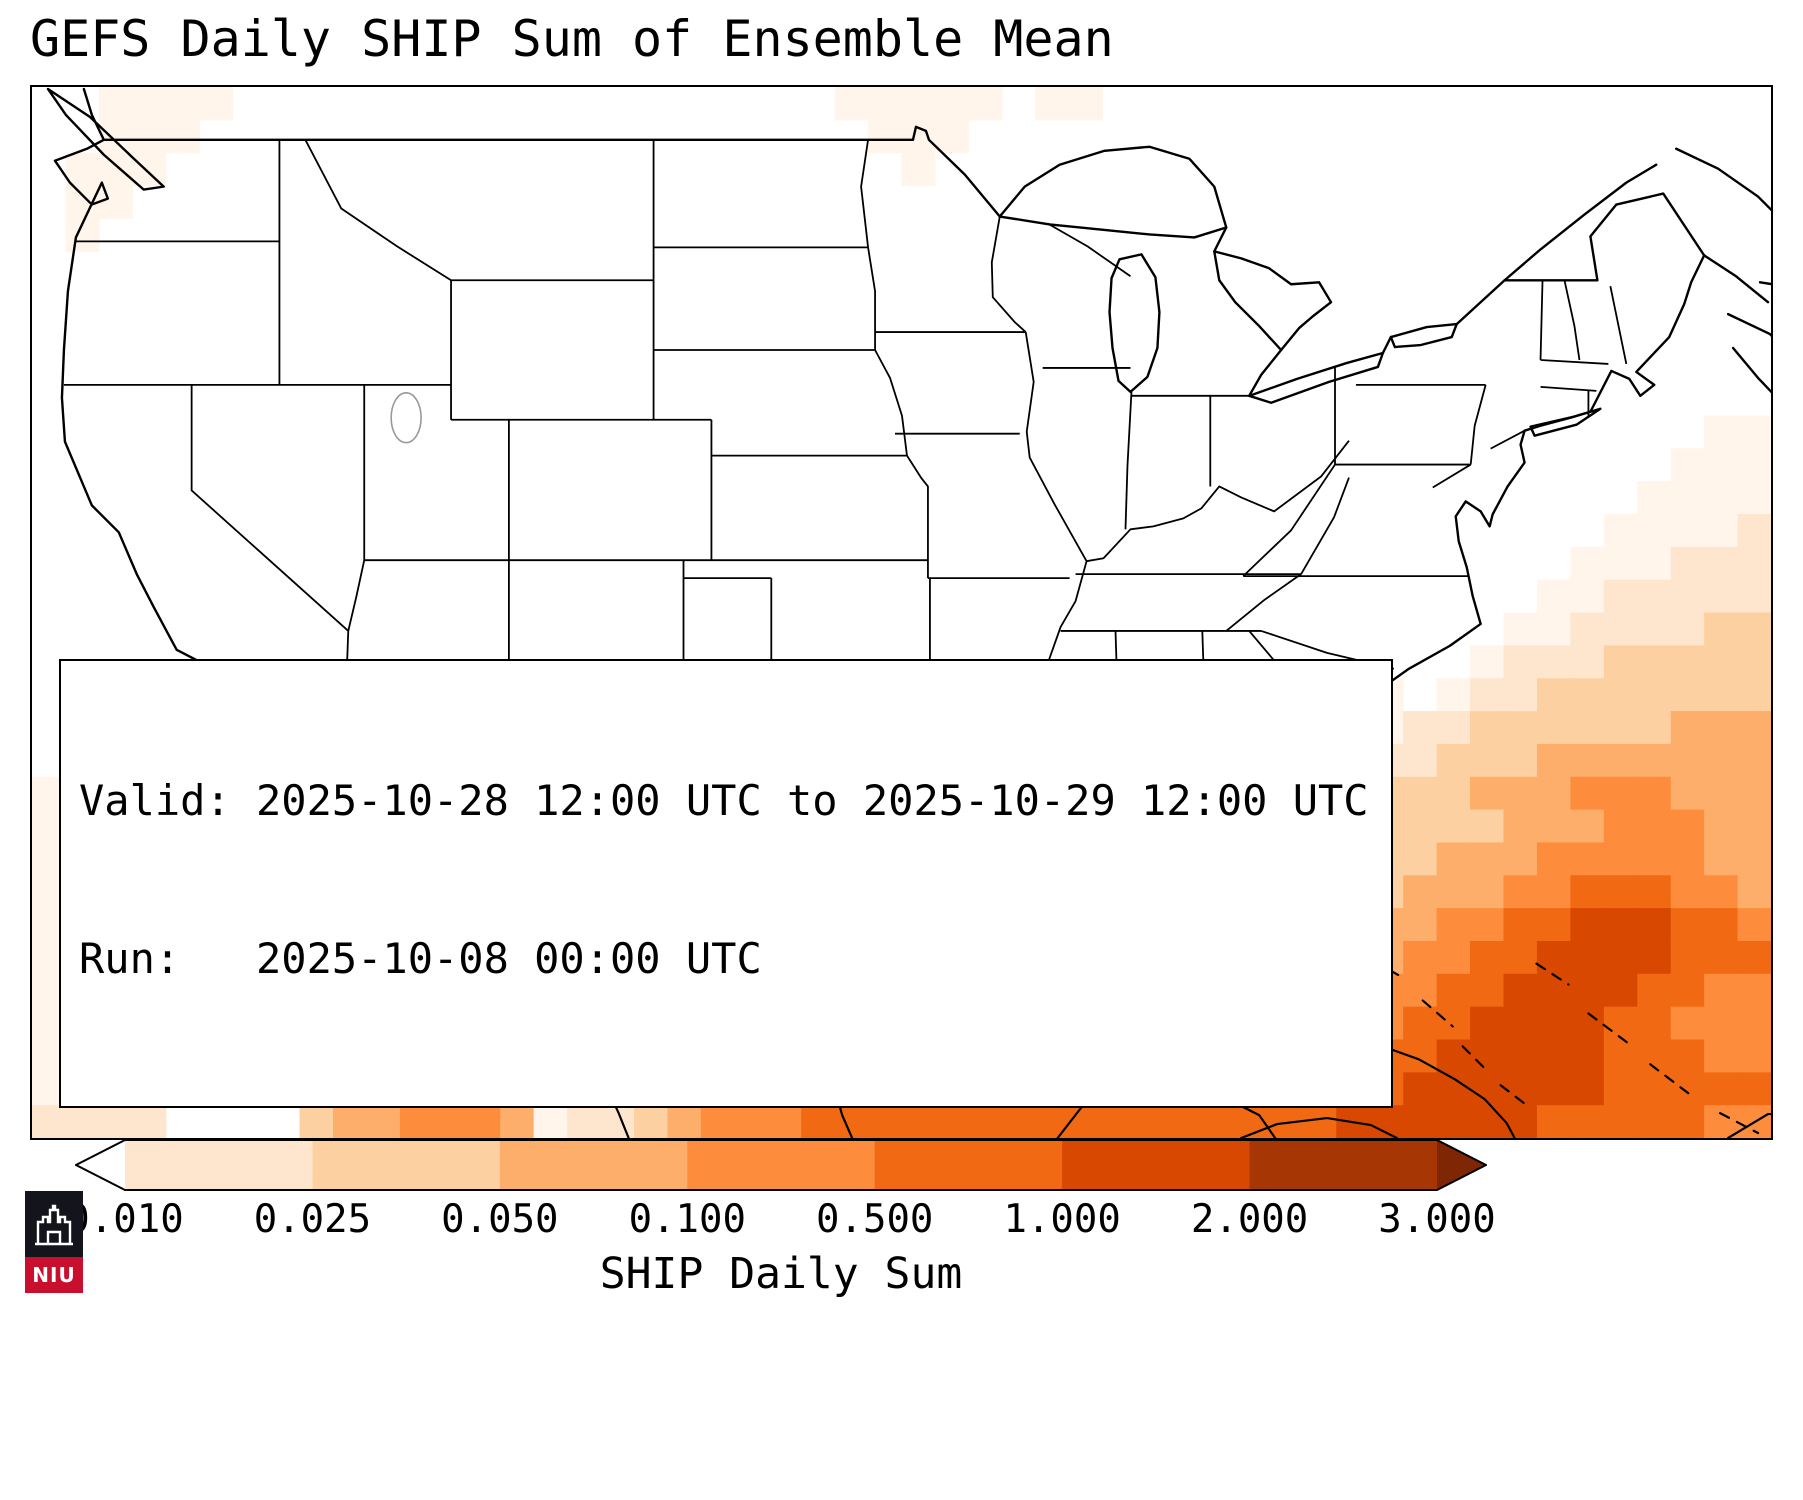  Describe the element at coordinates (1580, 259) in the screenshot. I see `us-canada-border-east` at that location.